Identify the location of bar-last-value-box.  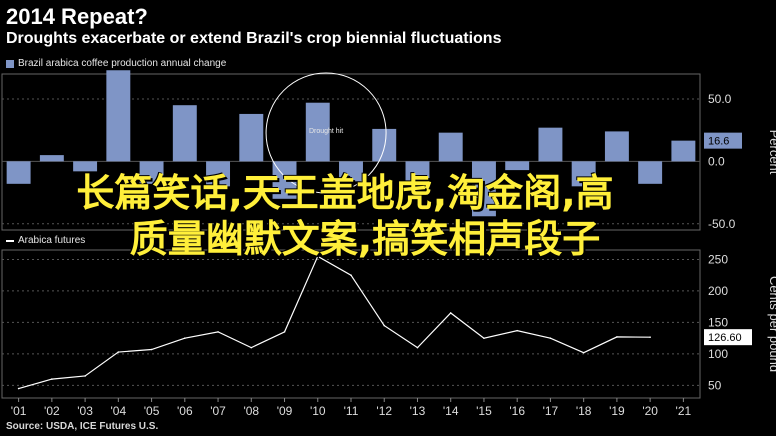
(723, 140).